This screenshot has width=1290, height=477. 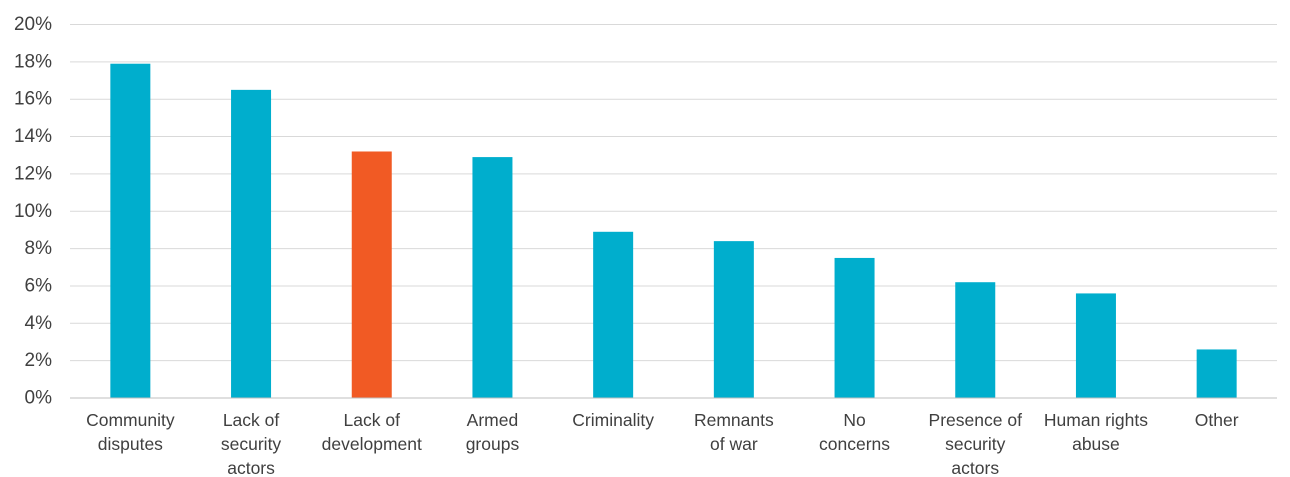 What do you see at coordinates (33, 136) in the screenshot?
I see `y-tick-label: 14%` at bounding box center [33, 136].